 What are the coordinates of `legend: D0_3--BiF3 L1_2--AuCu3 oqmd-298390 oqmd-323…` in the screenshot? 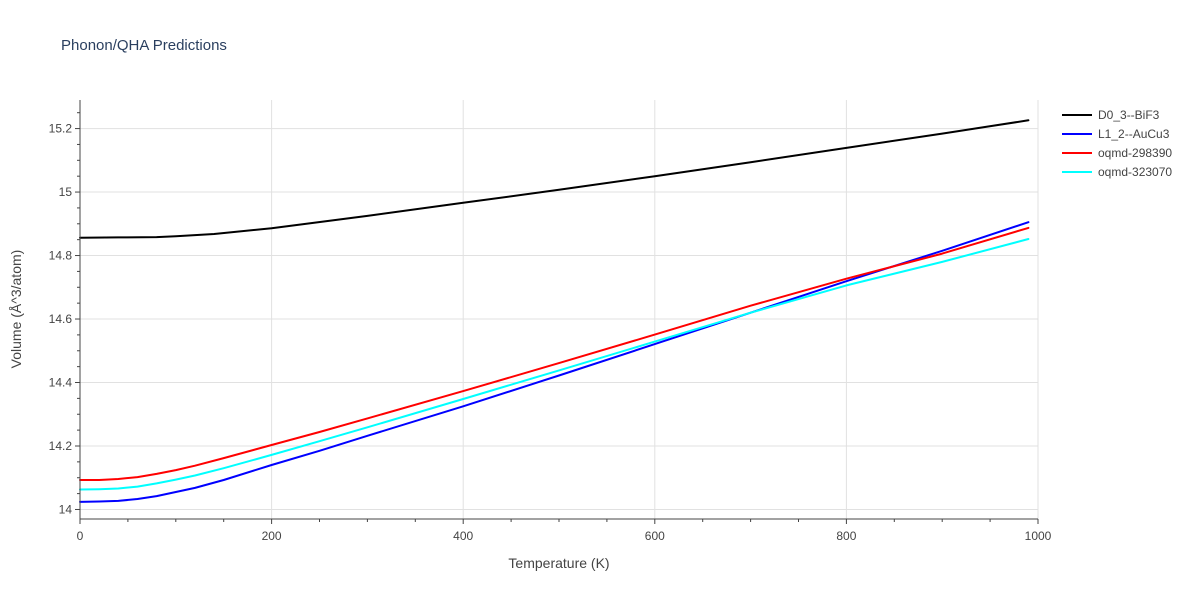 It's located at (1117, 143).